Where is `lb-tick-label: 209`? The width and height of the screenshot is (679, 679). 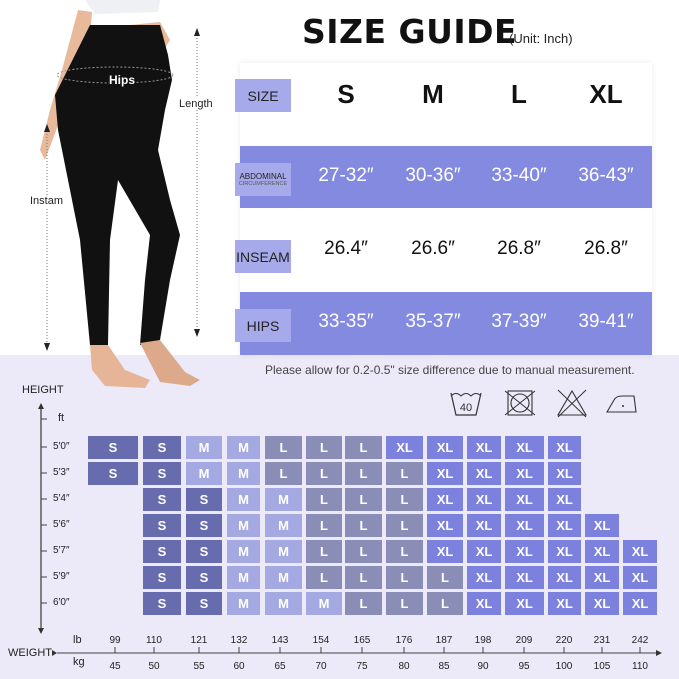 lb-tick-label: 209 is located at coordinates (524, 640).